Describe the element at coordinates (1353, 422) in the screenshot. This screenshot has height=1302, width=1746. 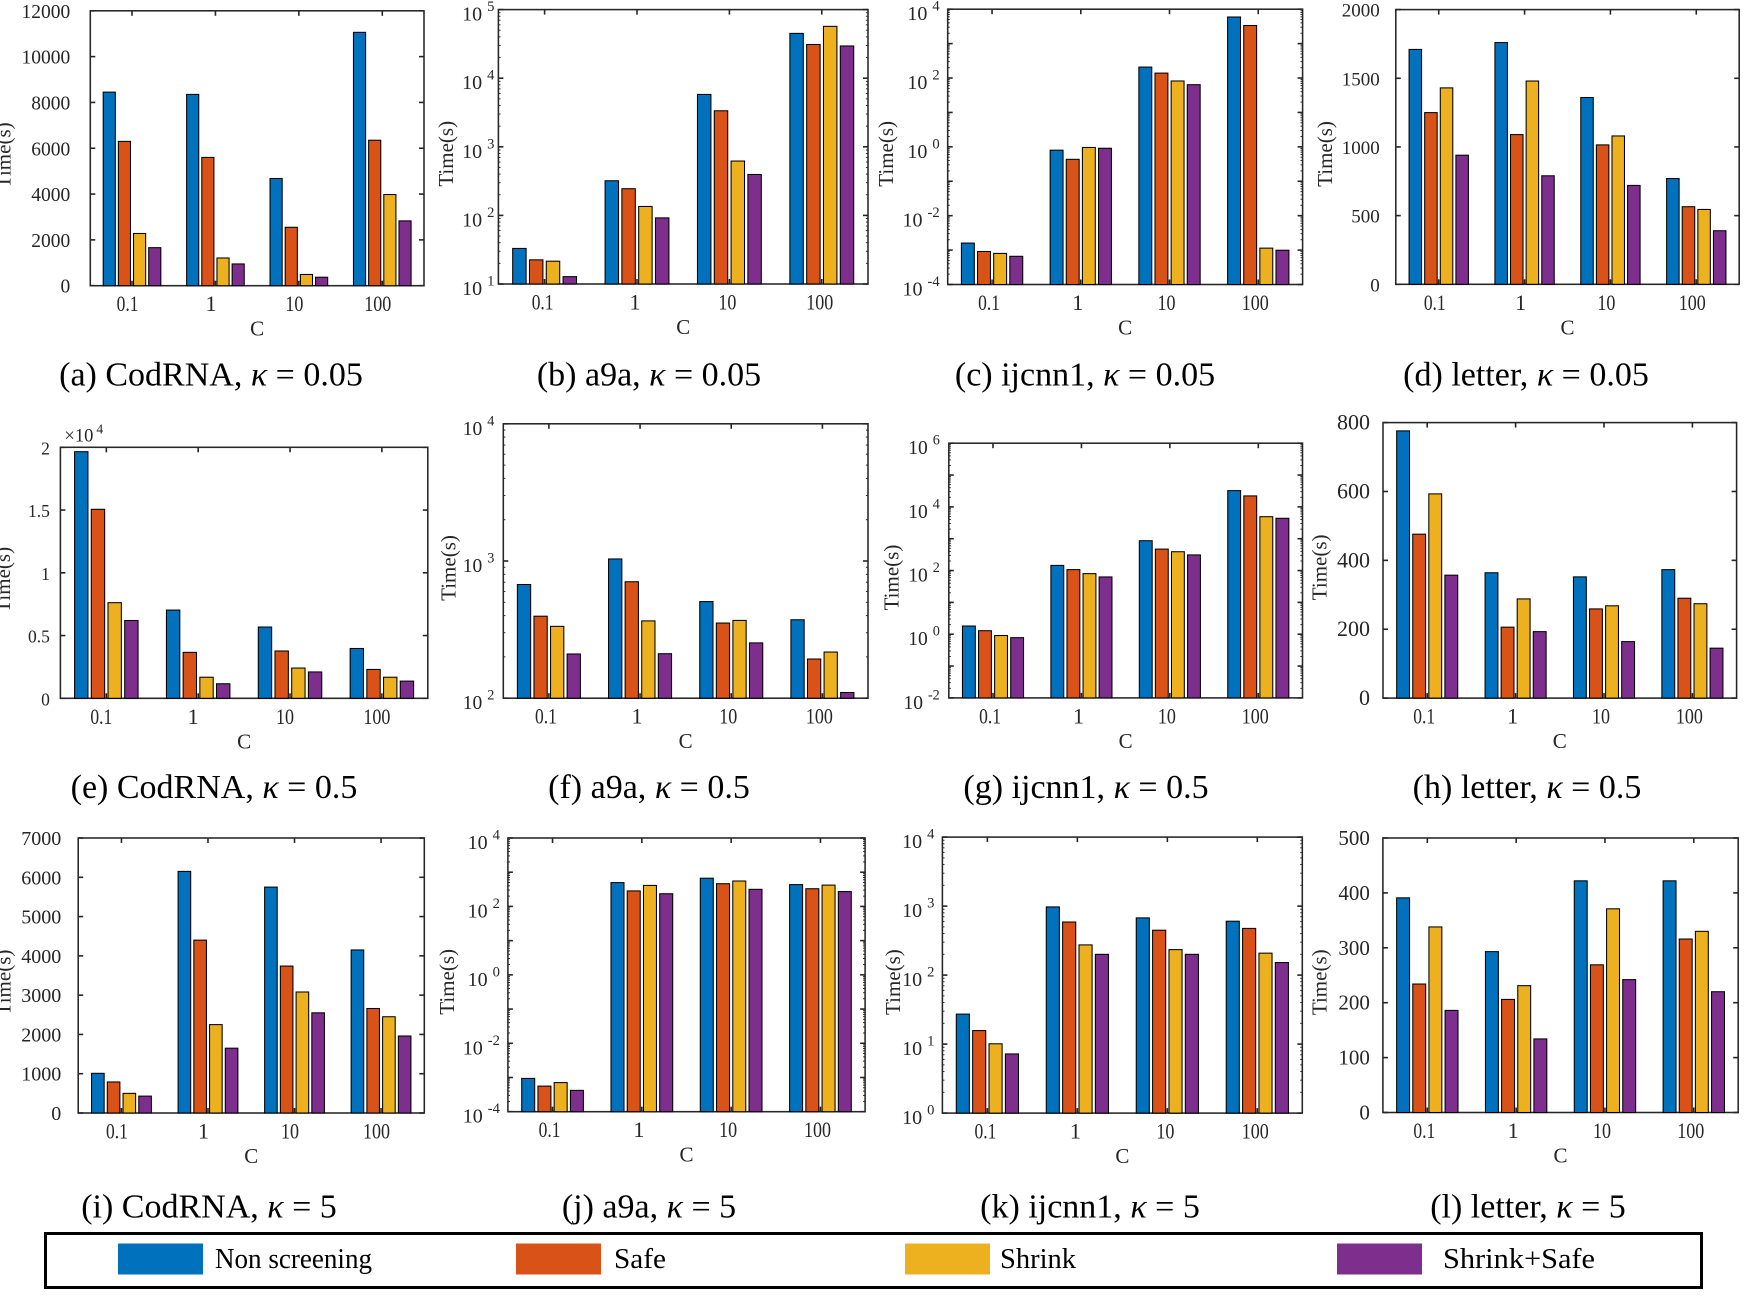
I see `svg-text: 800` at that location.